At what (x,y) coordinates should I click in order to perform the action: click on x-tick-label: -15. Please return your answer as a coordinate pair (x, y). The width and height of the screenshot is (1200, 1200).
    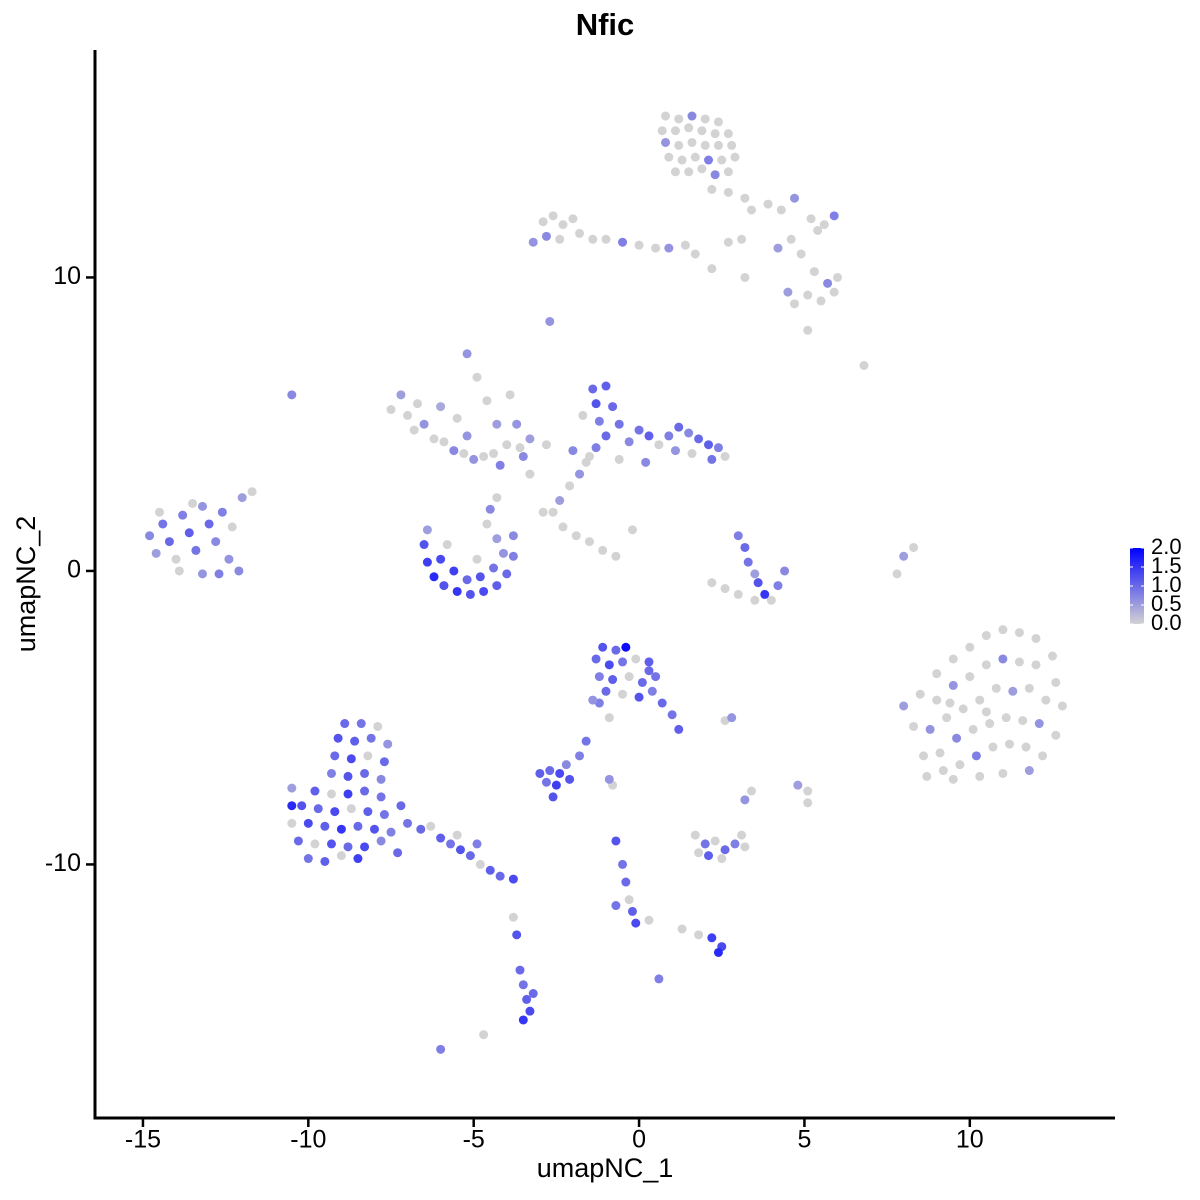
    Looking at the image, I should click on (143, 1140).